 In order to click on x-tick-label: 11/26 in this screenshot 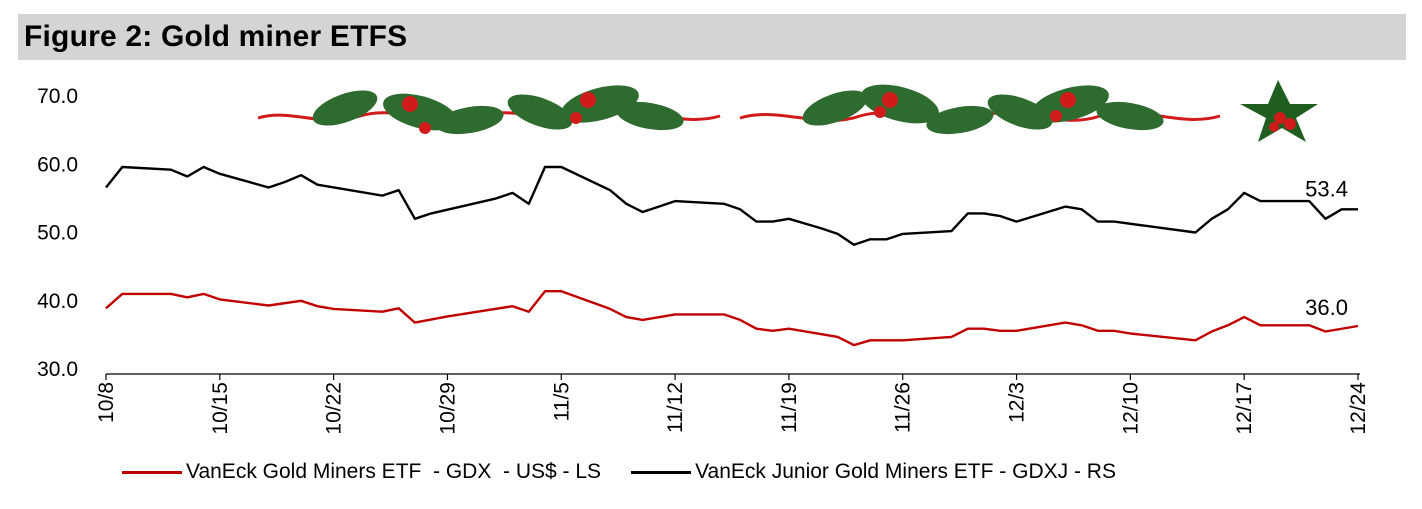, I will do `click(903, 407)`.